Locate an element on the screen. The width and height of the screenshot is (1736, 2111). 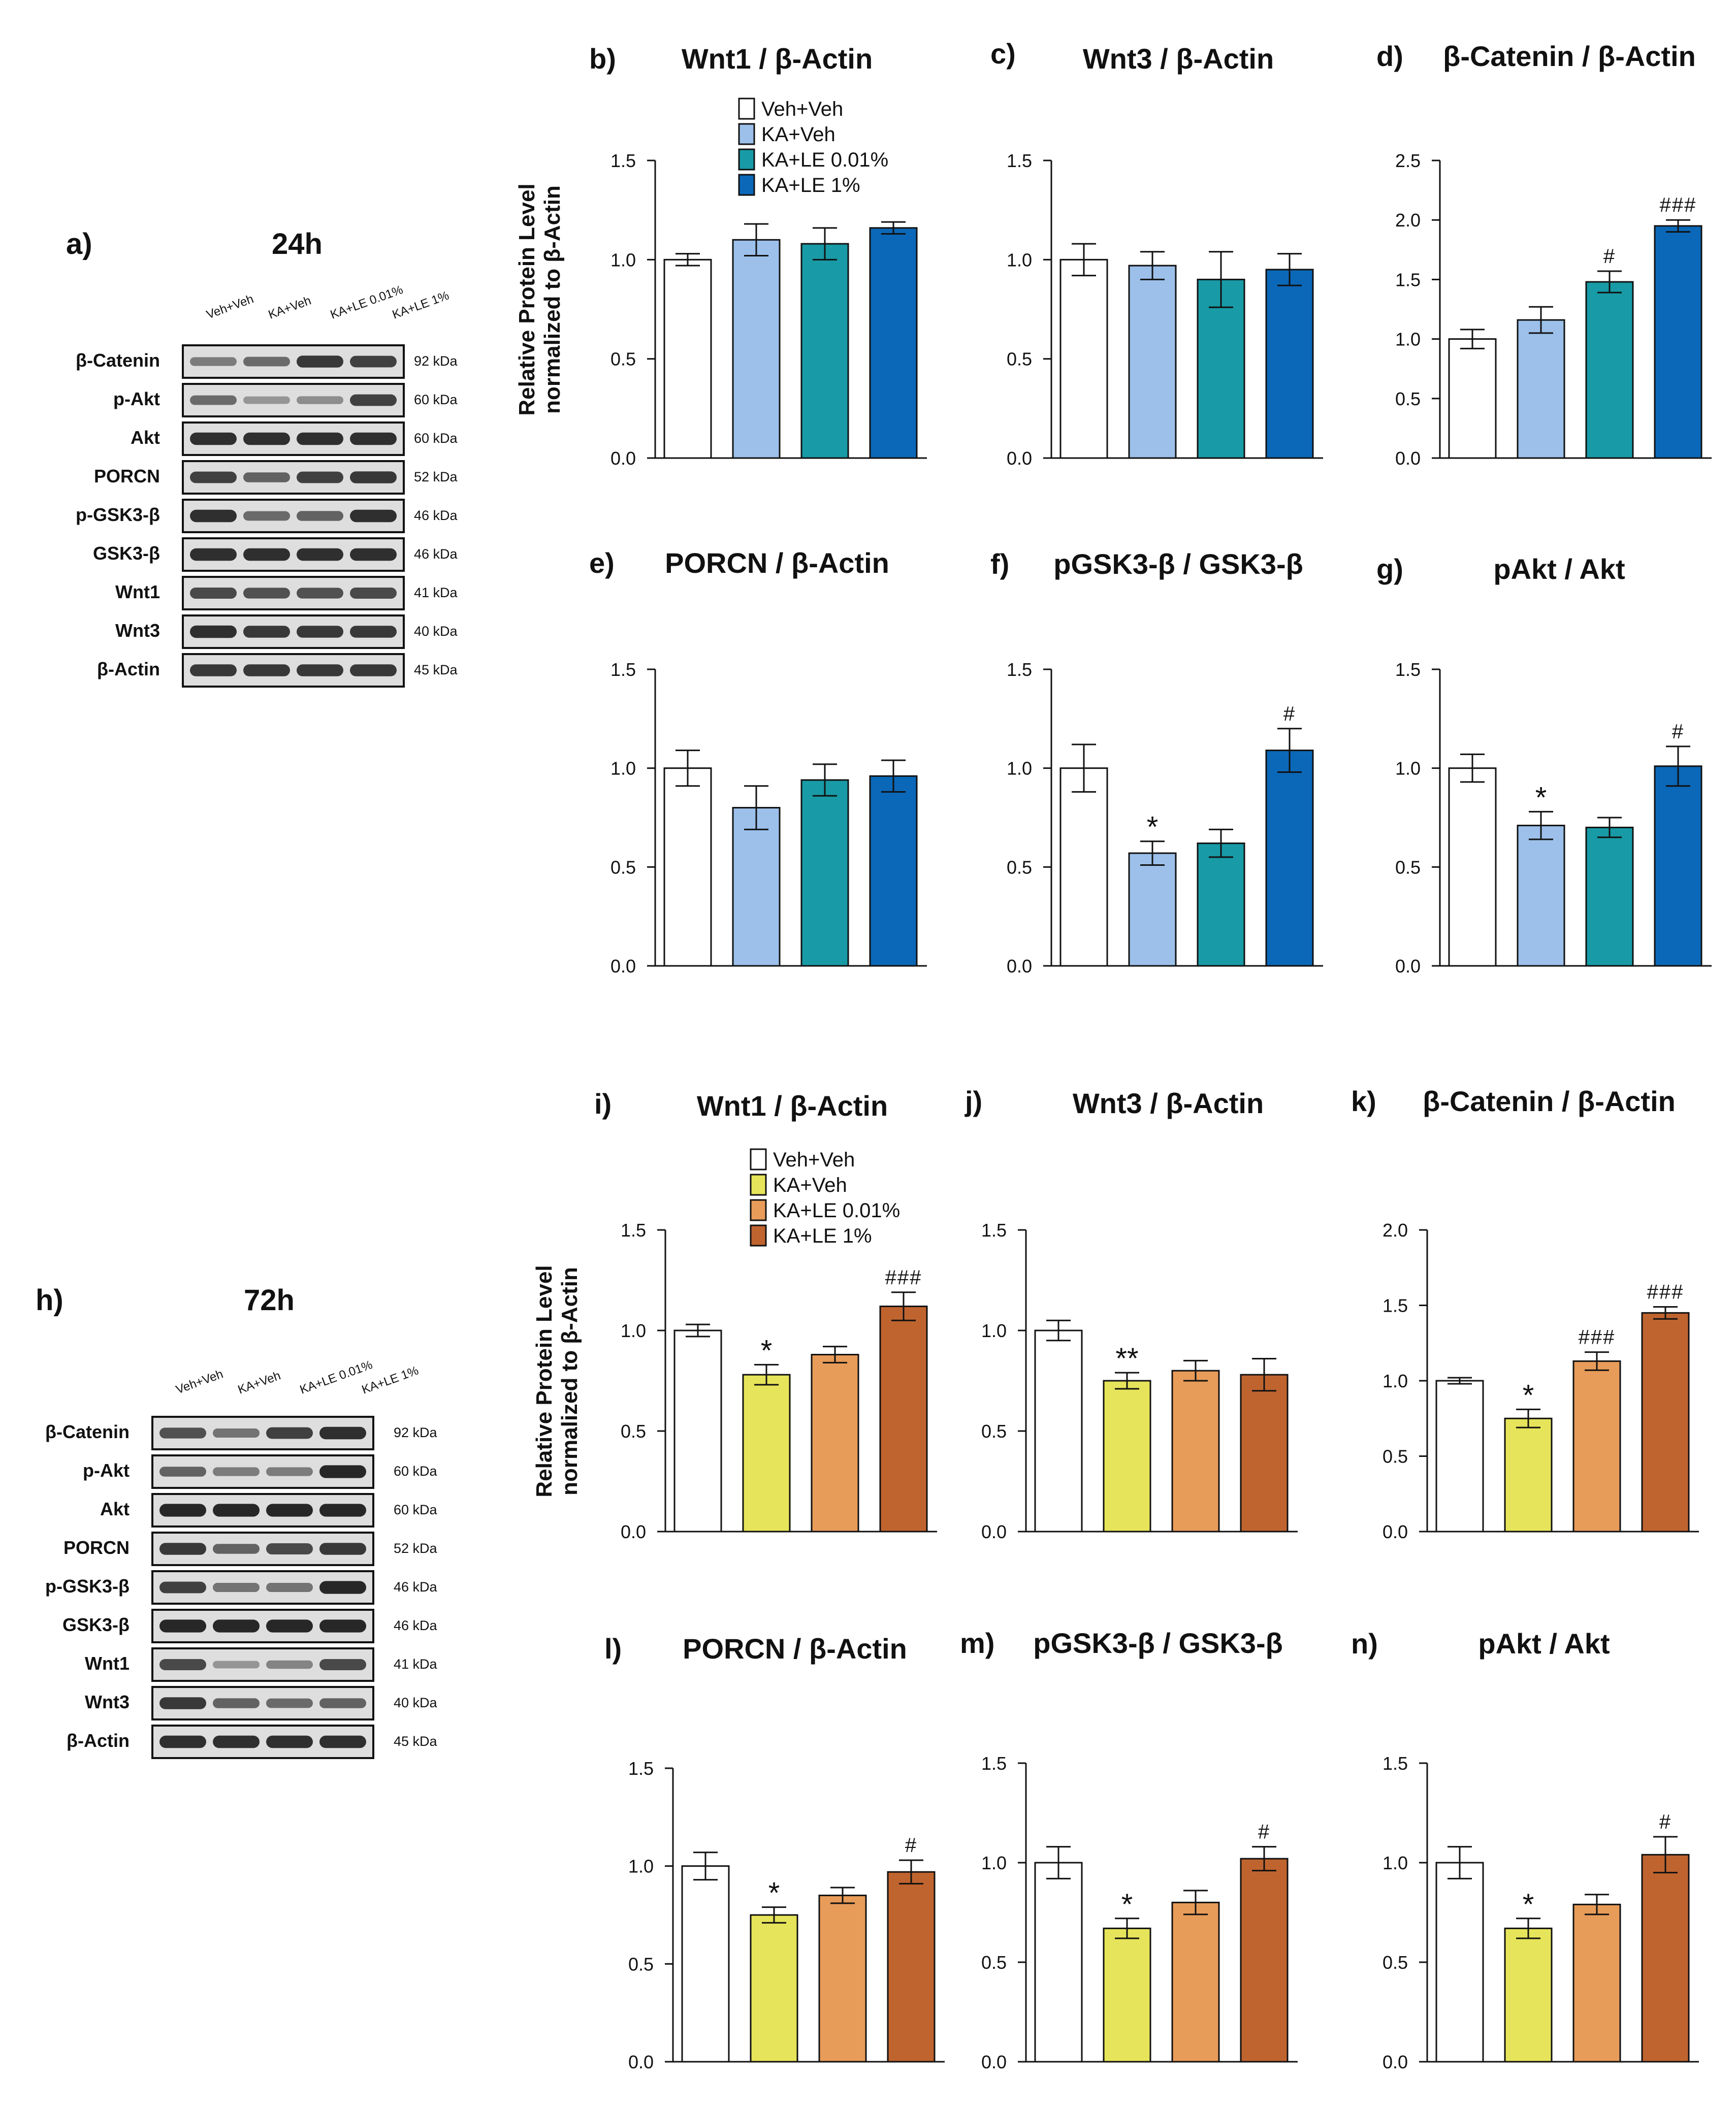
protein-label: β-Catenin is located at coordinates (87, 1431).